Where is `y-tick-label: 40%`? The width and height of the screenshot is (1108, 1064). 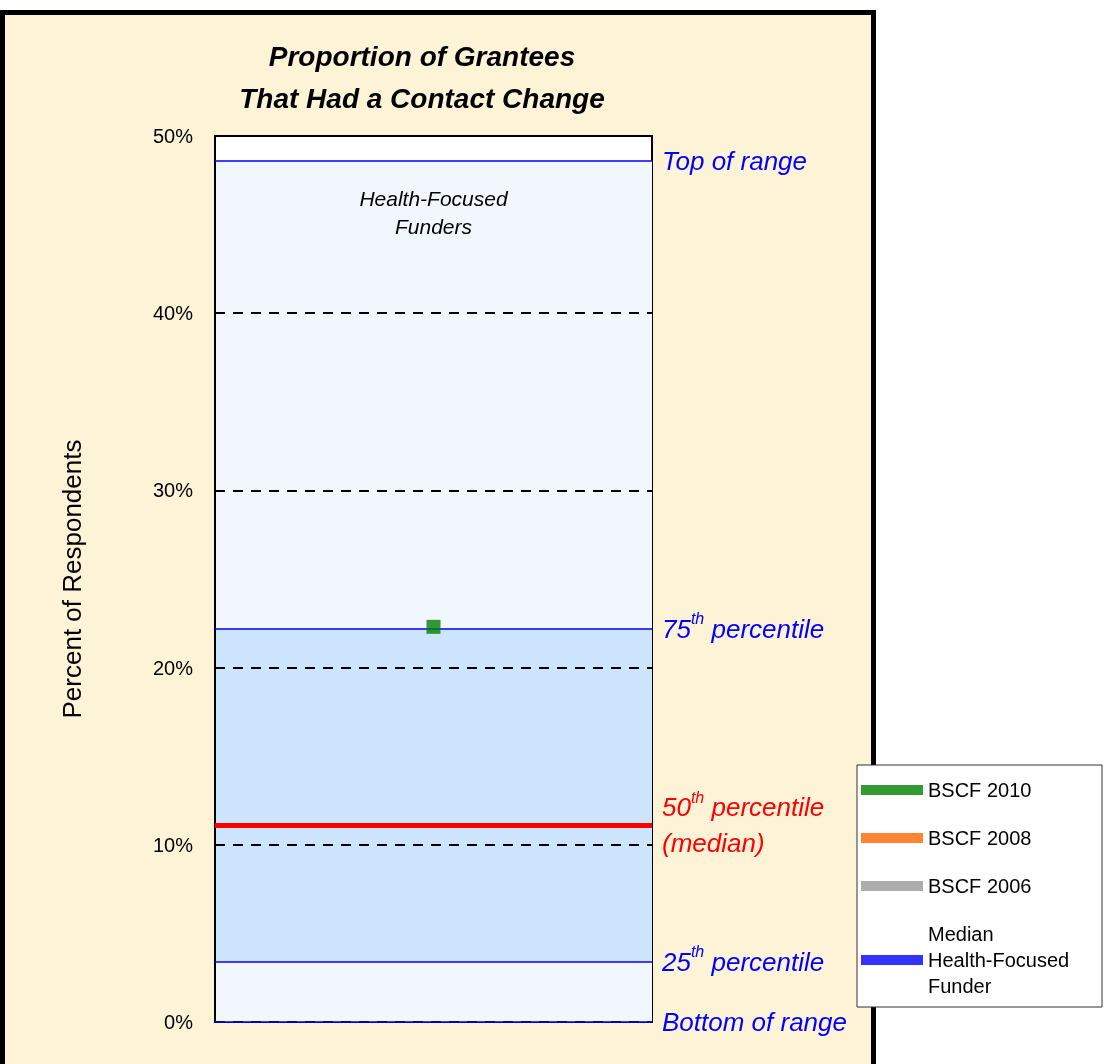
y-tick-label: 40% is located at coordinates (173, 313).